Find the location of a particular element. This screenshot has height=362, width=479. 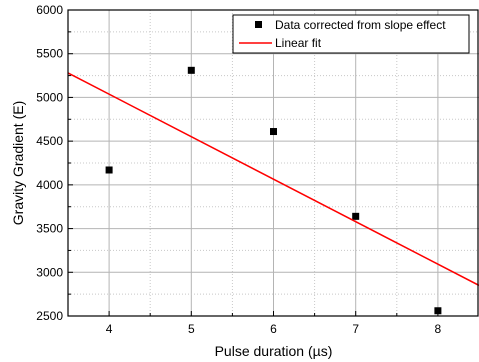

y-tick-label: 3000 is located at coordinates (49, 272).